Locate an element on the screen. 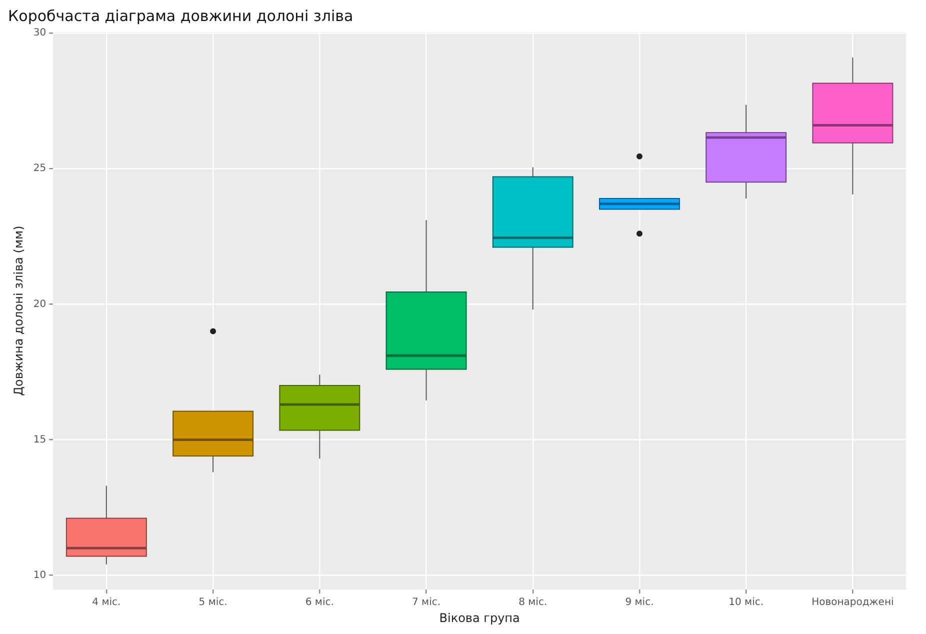  x-axis-title: Вікова група is located at coordinates (479, 617).